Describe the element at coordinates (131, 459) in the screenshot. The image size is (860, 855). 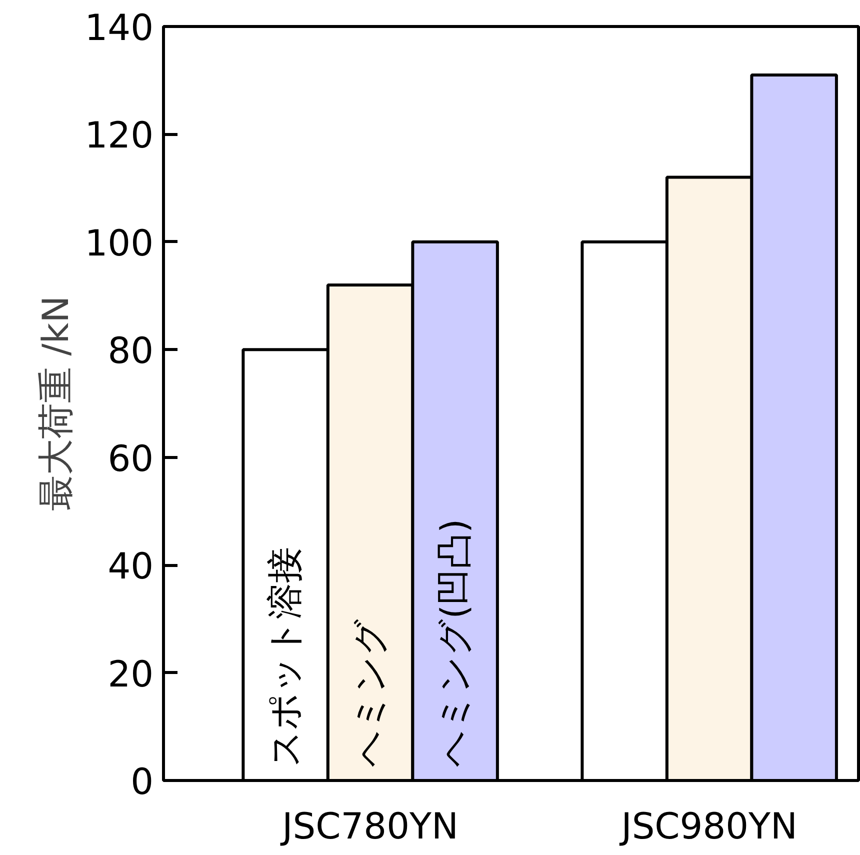
I see `y-tick-label: 60` at that location.